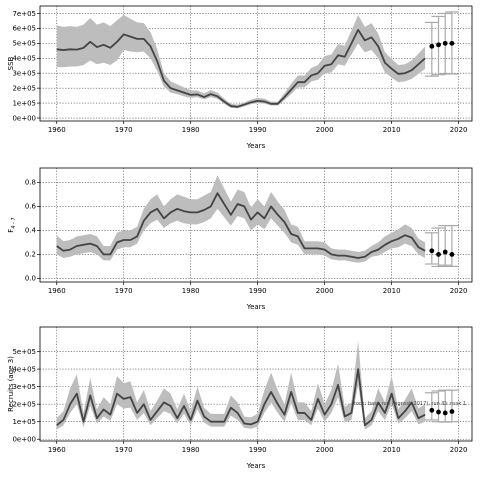 This screenshot has width=480, height=480. Describe the element at coordinates (258, 291) in the screenshot. I see `f-x-tick-label: 1990` at that location.